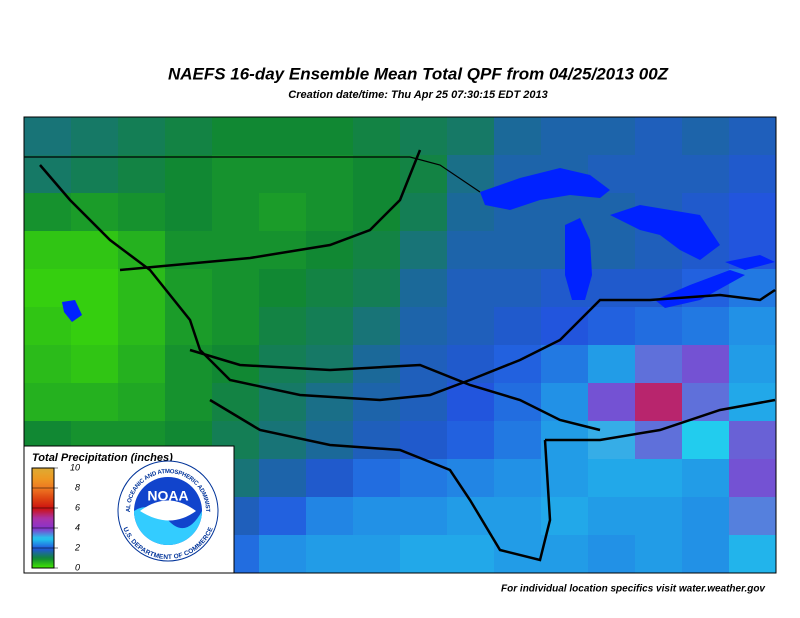  I want to click on logo-gull, so click(168, 510).